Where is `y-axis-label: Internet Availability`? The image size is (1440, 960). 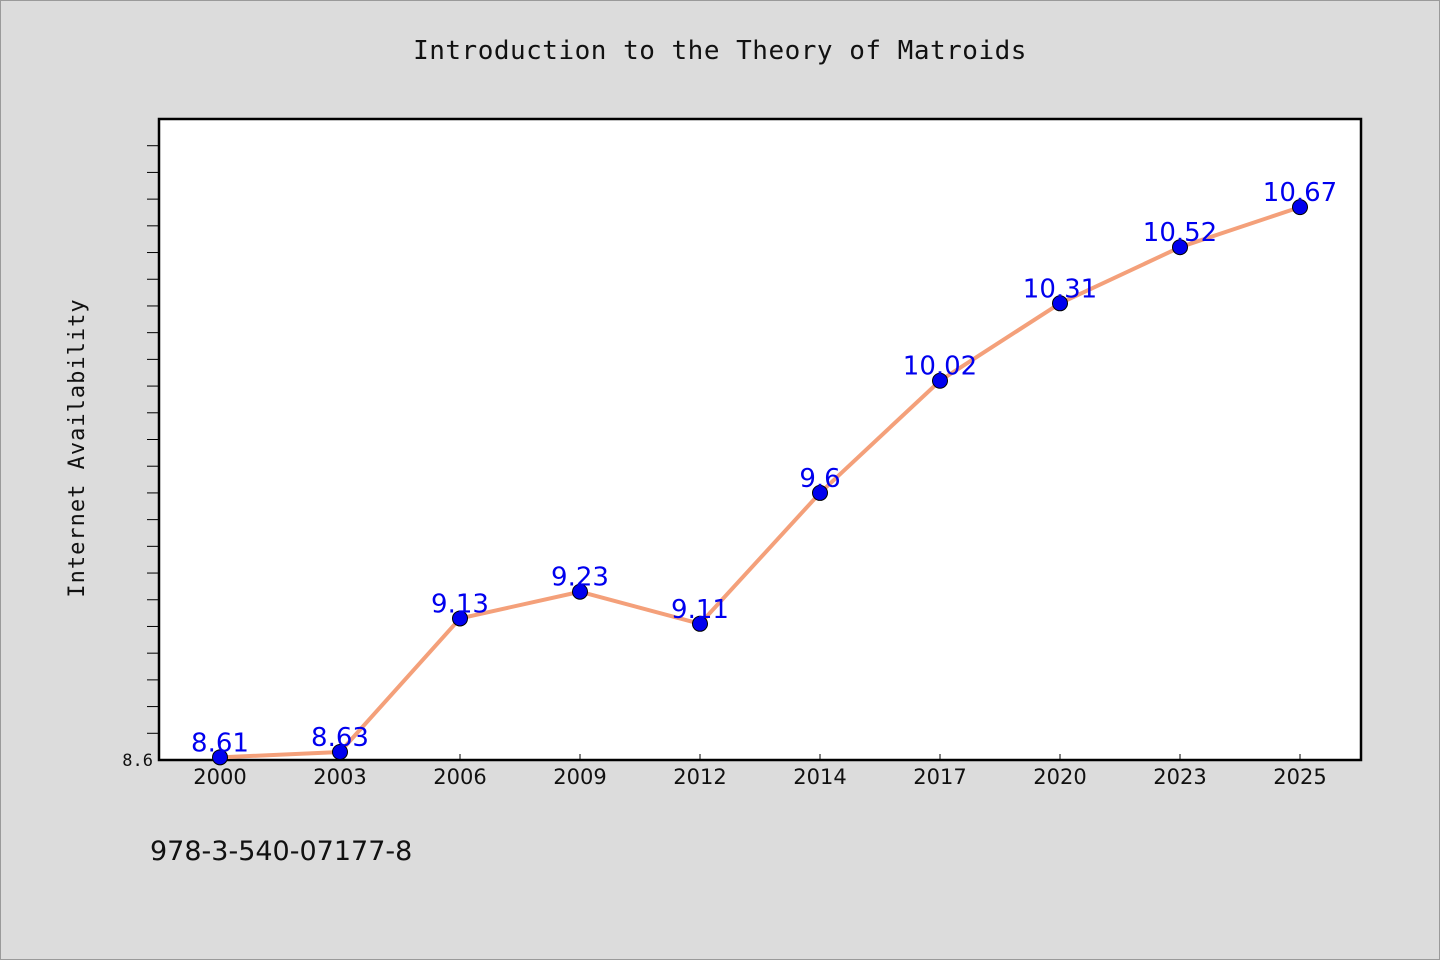
y-axis-label: Internet Availability is located at coordinates (77, 447).